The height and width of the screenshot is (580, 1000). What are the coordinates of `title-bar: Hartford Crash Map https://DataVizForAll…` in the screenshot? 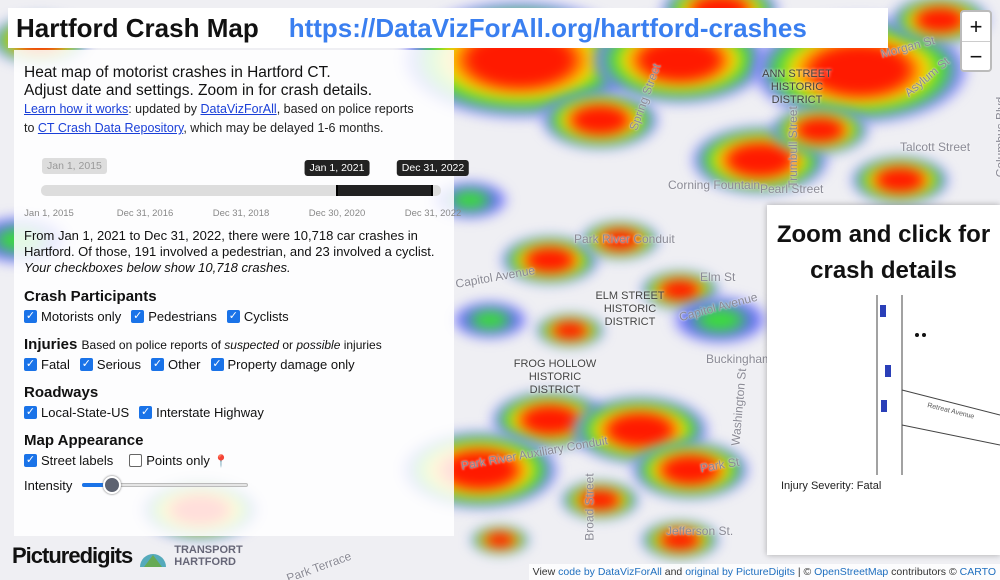 It's located at (448, 28).